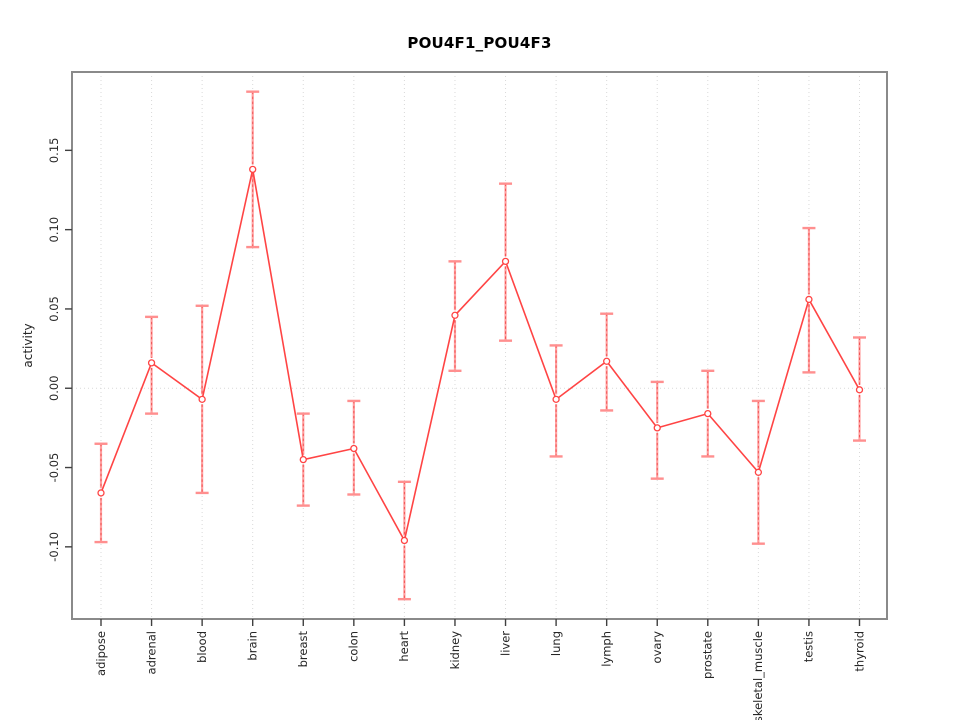 This screenshot has height=720, width=960. I want to click on y-tick-label: -0.10, so click(54, 547).